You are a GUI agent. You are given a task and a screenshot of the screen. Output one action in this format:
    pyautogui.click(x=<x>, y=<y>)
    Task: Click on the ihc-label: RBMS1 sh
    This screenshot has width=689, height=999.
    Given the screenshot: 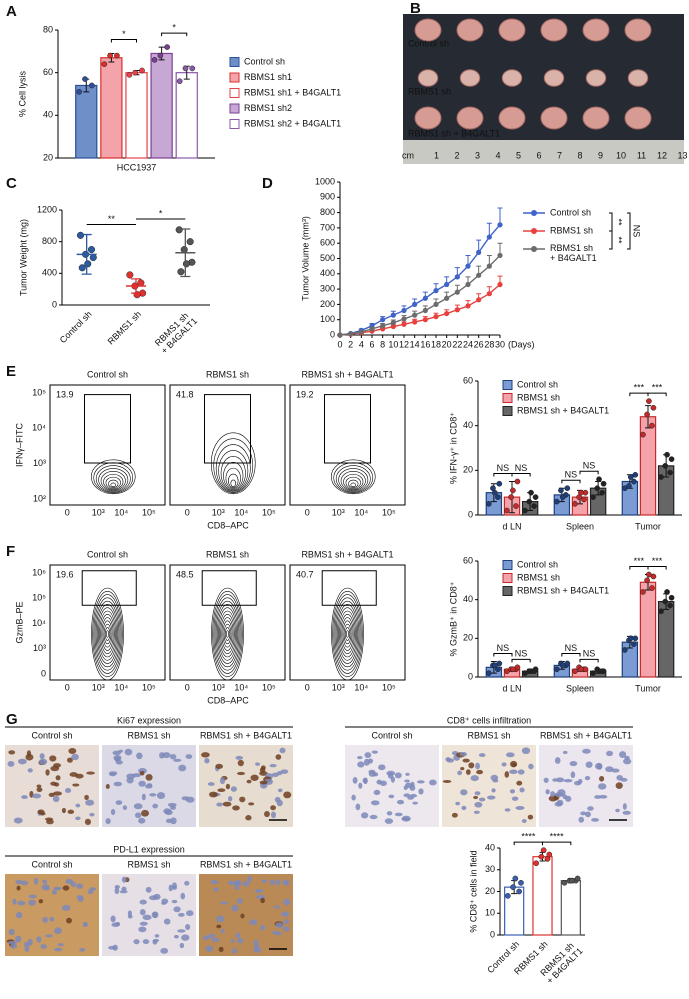 What is the action you would take?
    pyautogui.click(x=148, y=864)
    